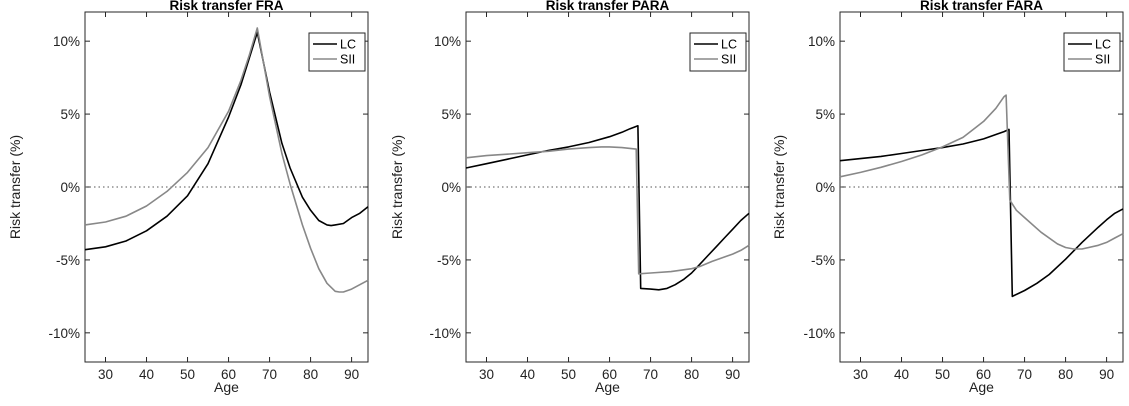  I want to click on chart-title: Risk transfer PARA, so click(608, 6).